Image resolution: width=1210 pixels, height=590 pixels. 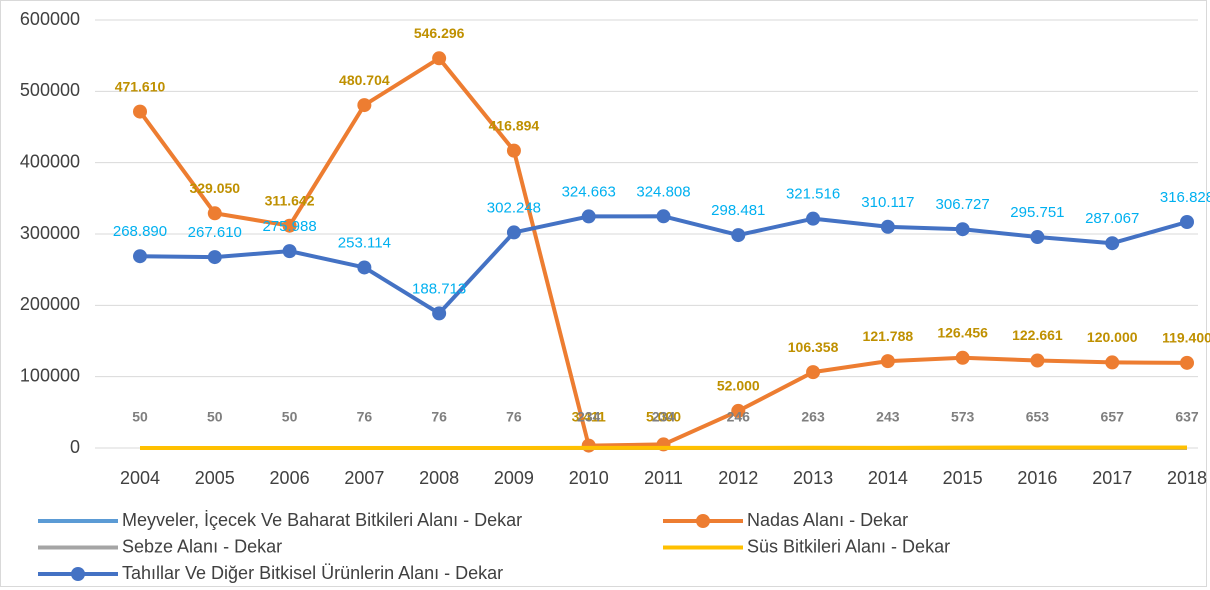 I want to click on data-label: 546.296, so click(x=439, y=33).